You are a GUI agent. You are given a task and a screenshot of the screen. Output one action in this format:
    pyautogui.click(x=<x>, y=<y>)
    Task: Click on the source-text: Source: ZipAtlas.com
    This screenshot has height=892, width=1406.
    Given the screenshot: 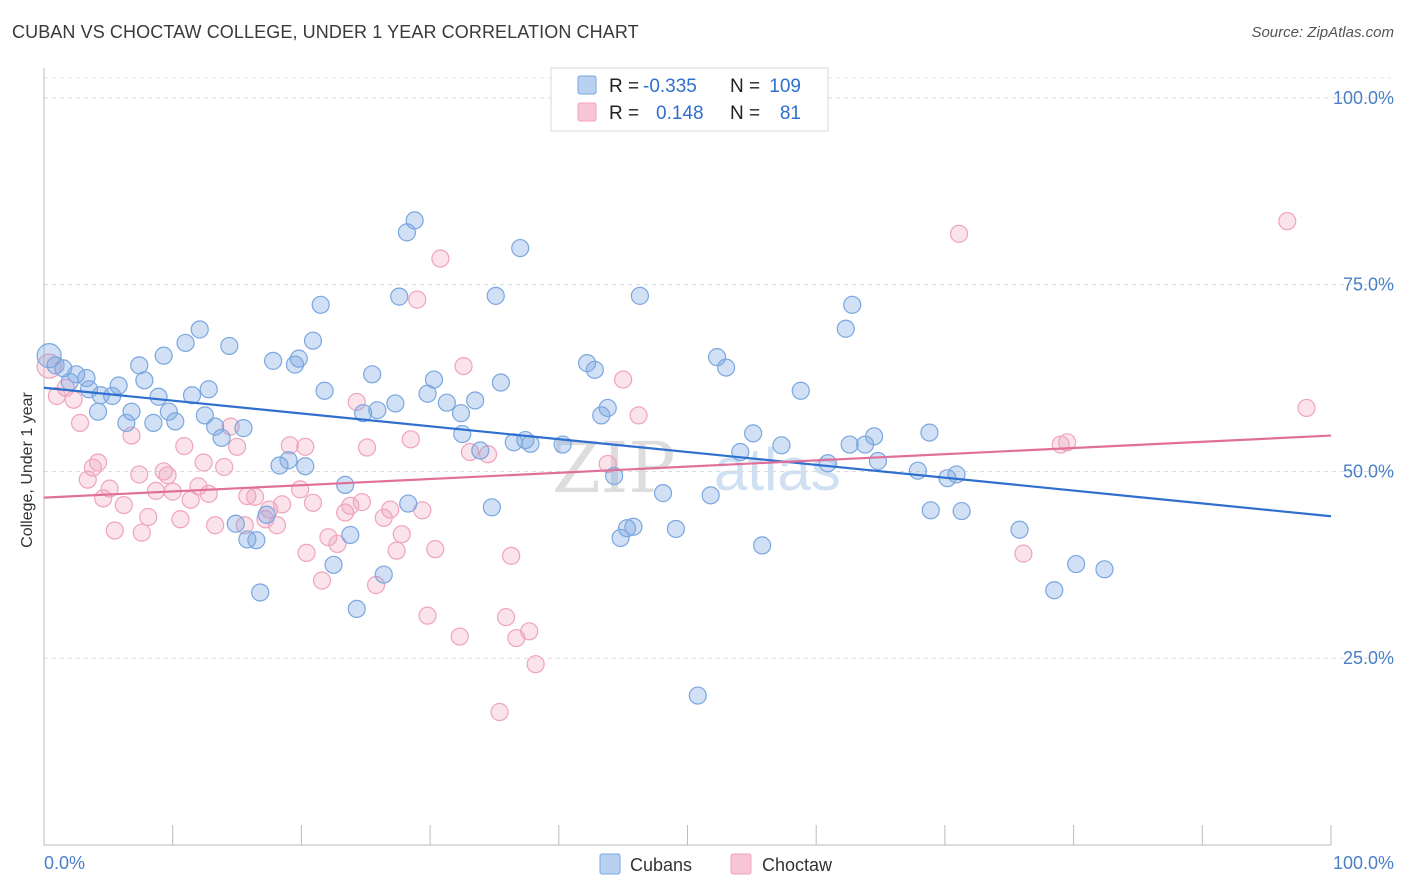 What is the action you would take?
    pyautogui.click(x=1322, y=32)
    